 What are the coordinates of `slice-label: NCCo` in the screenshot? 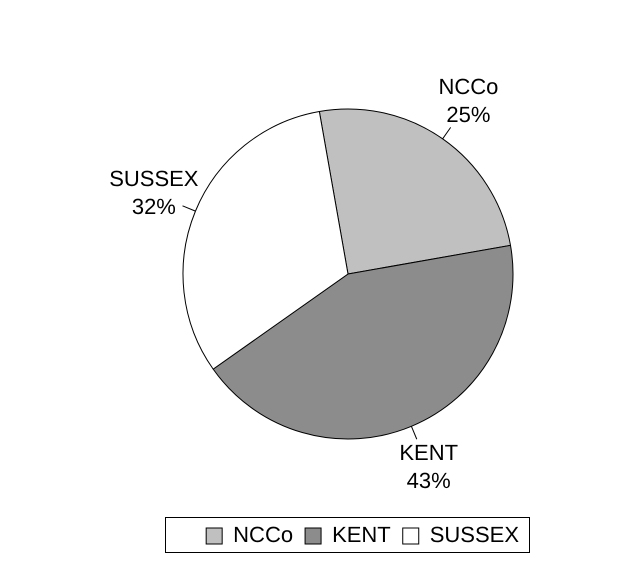 It's located at (468, 87).